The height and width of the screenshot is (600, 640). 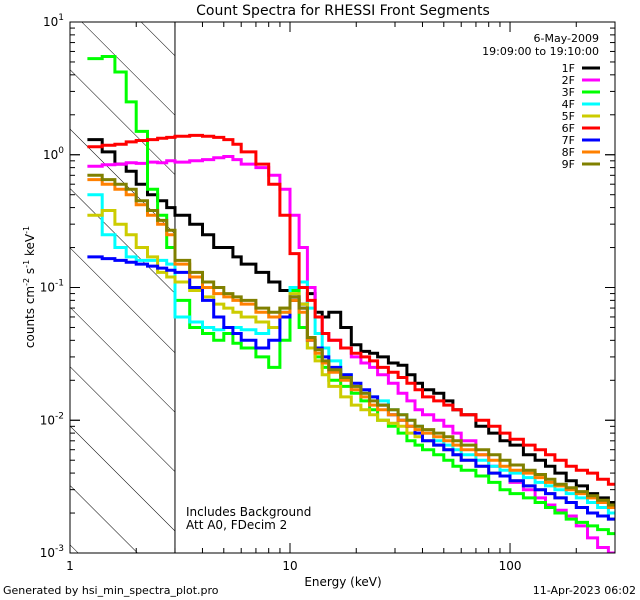 What do you see at coordinates (122, 287) in the screenshot?
I see `hatched-excluded-region` at bounding box center [122, 287].